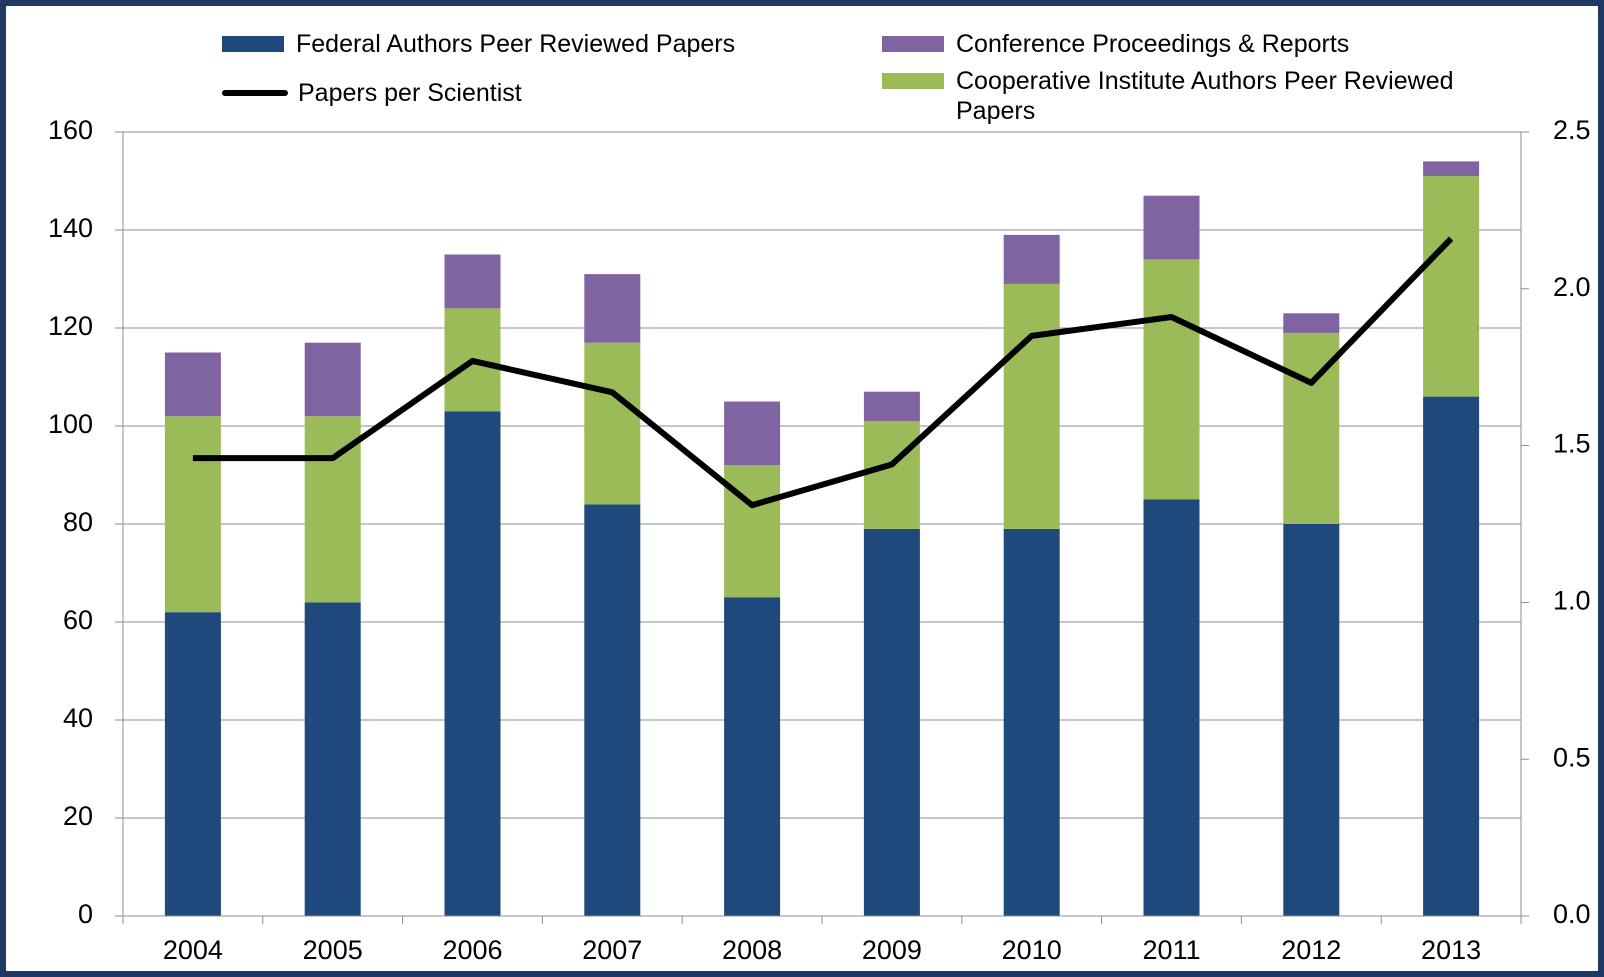  Describe the element at coordinates (78, 718) in the screenshot. I see `y-tick-label: 40` at that location.